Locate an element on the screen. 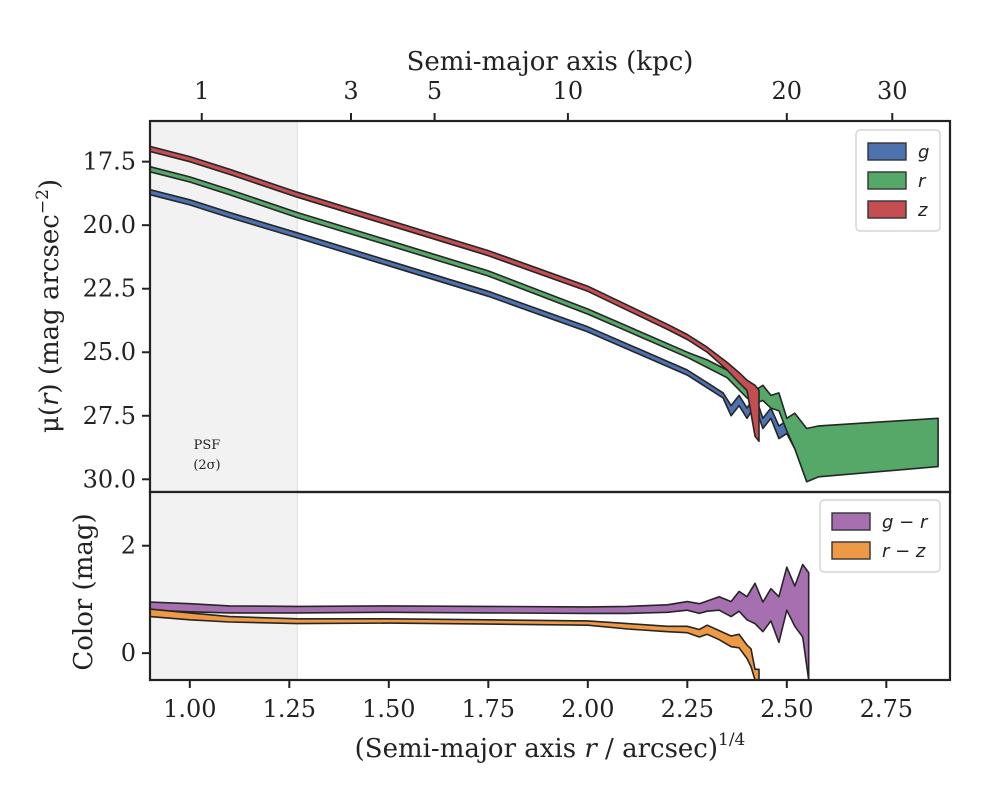 This screenshot has width=1000, height=800. x-tick-label: 2.00 is located at coordinates (587, 709).